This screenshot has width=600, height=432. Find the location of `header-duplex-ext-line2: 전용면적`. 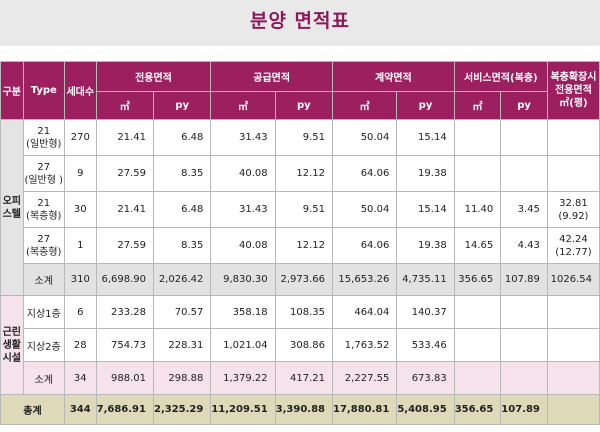

header-duplex-ext-line2: 전용면적 is located at coordinates (573, 90).